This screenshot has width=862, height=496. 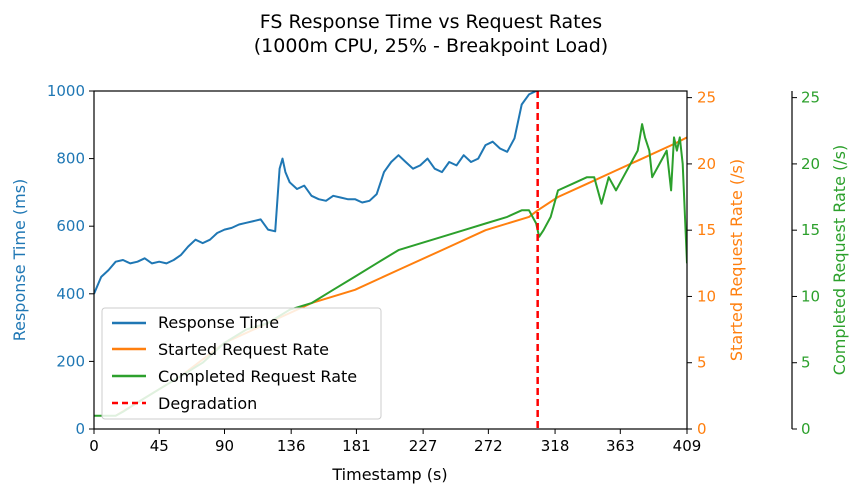 What do you see at coordinates (687, 446) in the screenshot?
I see `x-tick-label: 409` at bounding box center [687, 446].